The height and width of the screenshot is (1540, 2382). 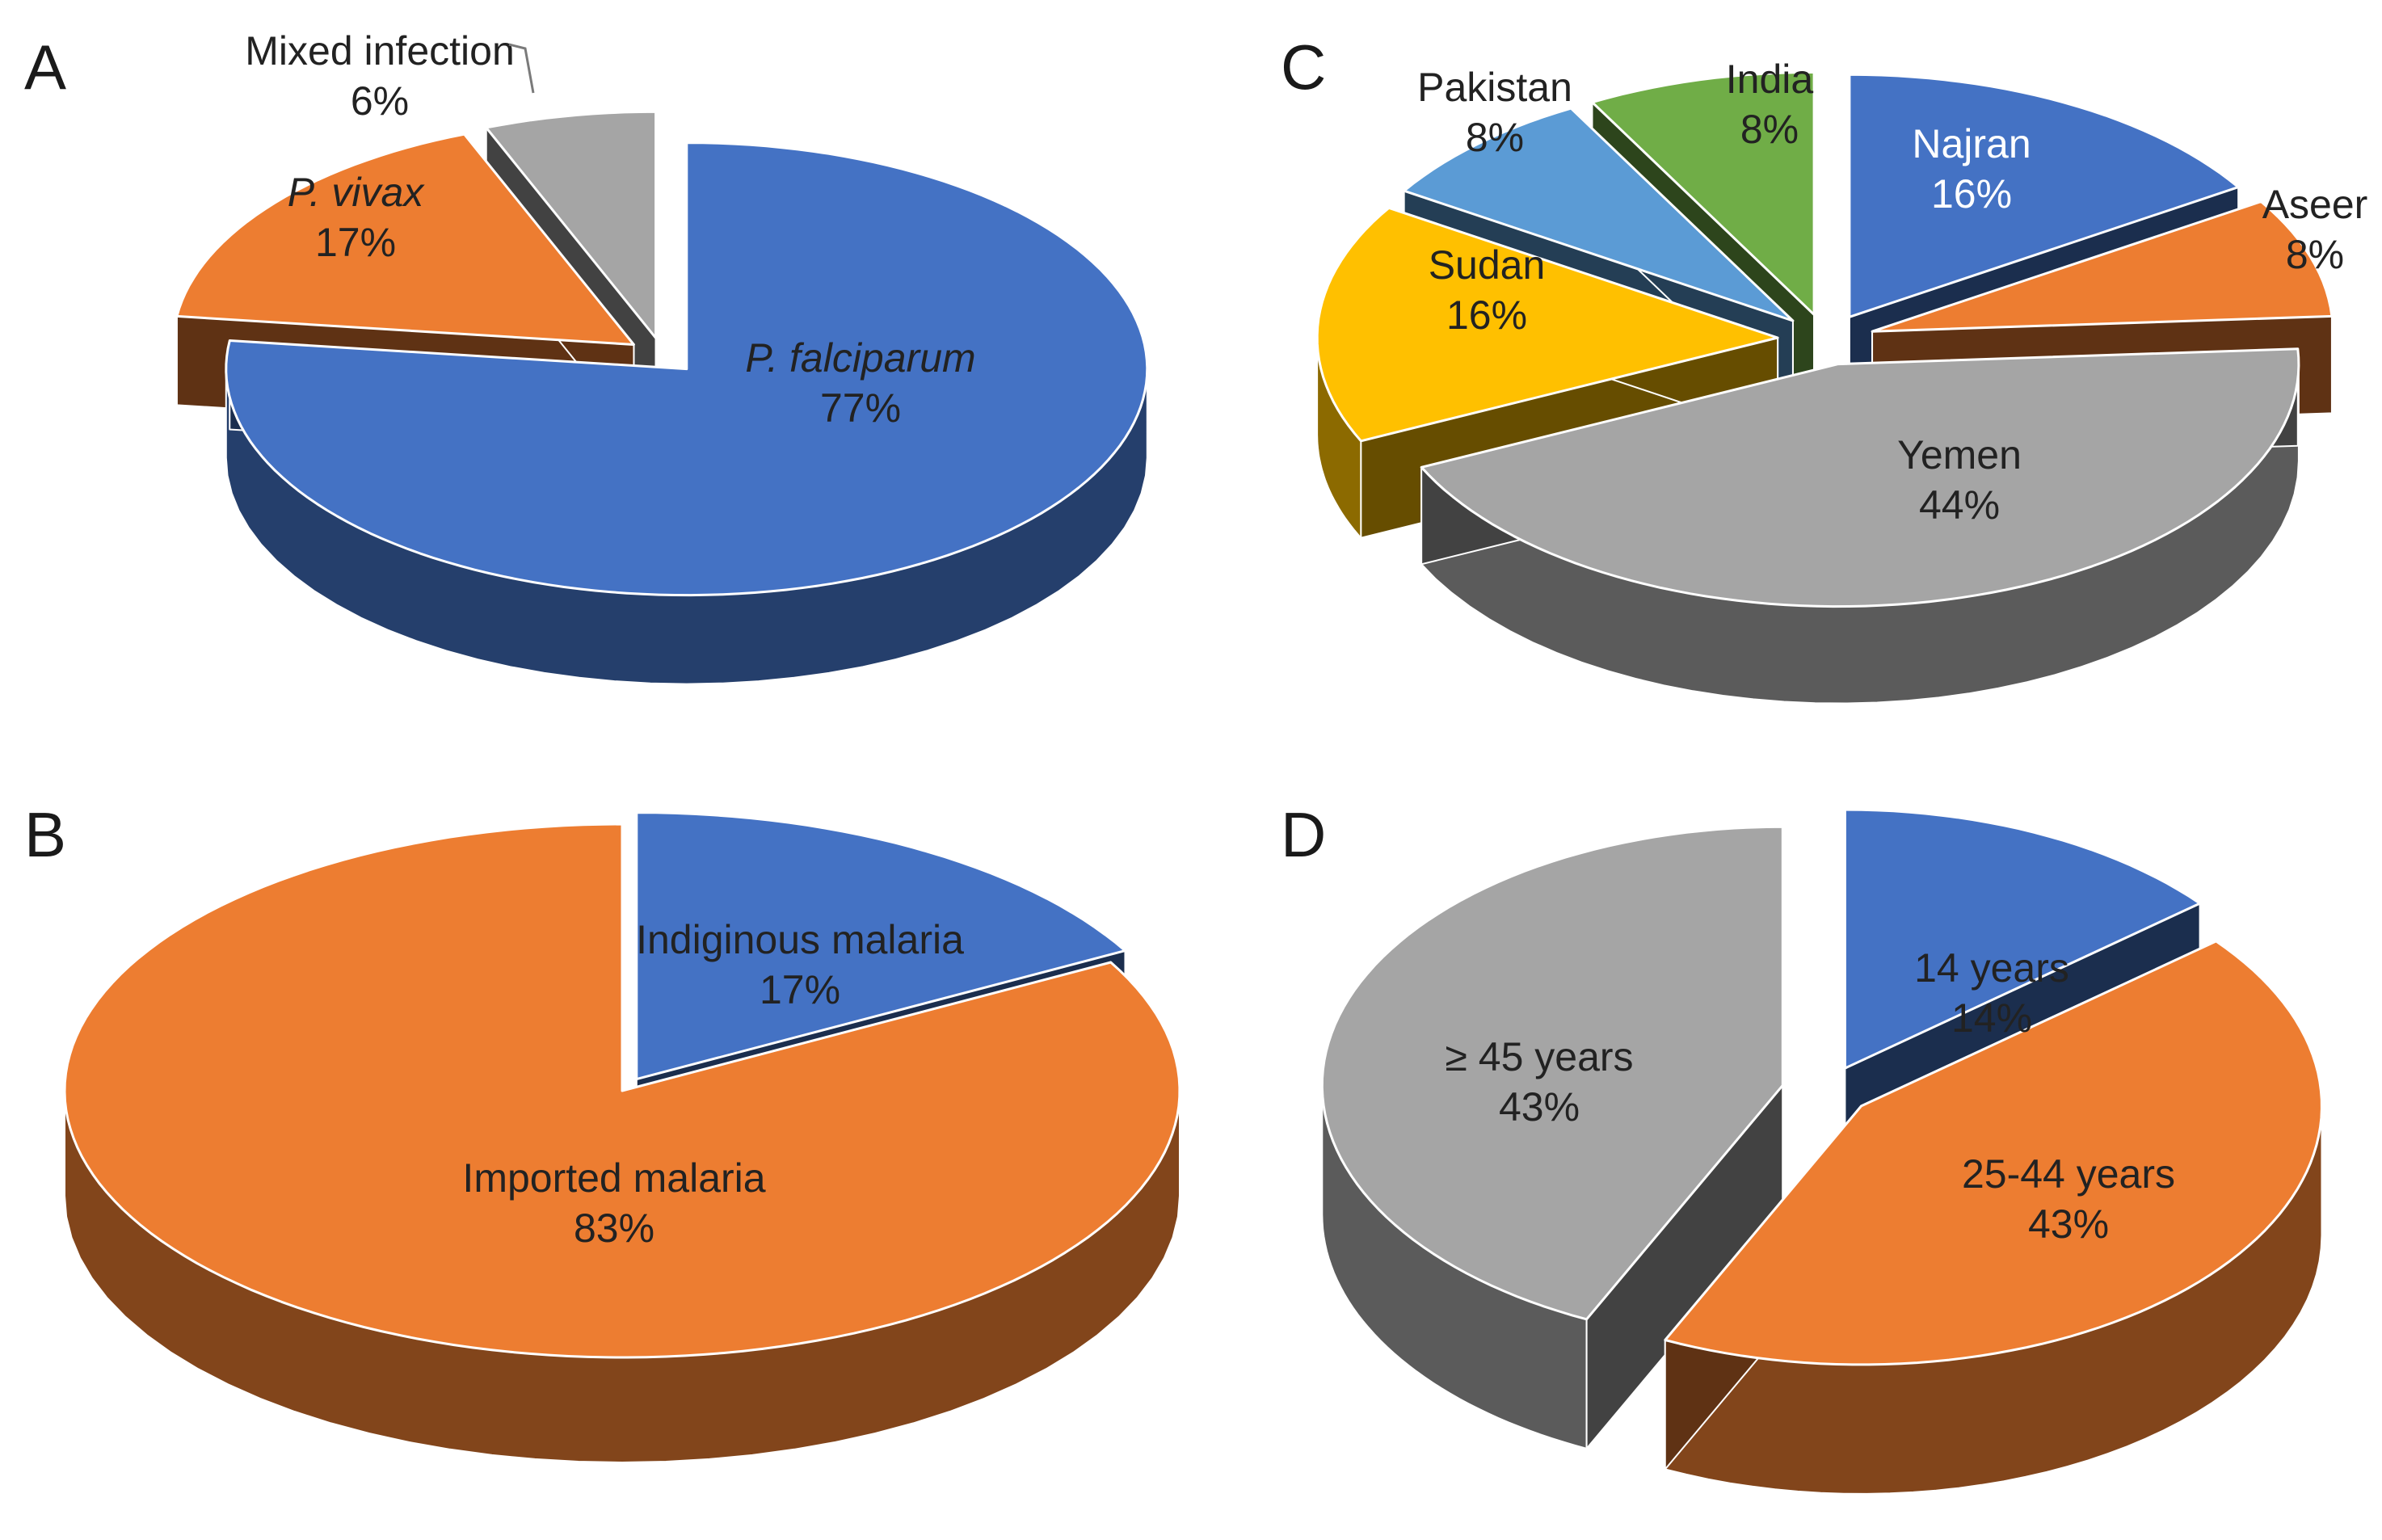 I want to click on slice-value-najran: 16%, so click(x=1972, y=194).